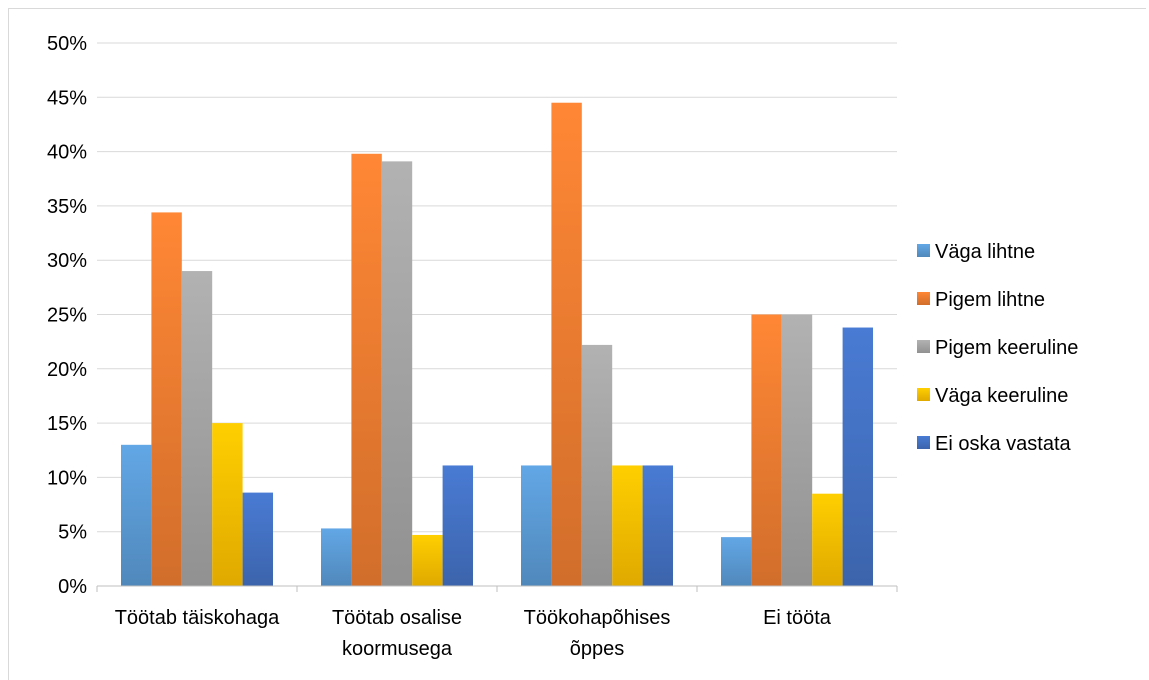  I want to click on y-tick-label: 10%, so click(67, 478).